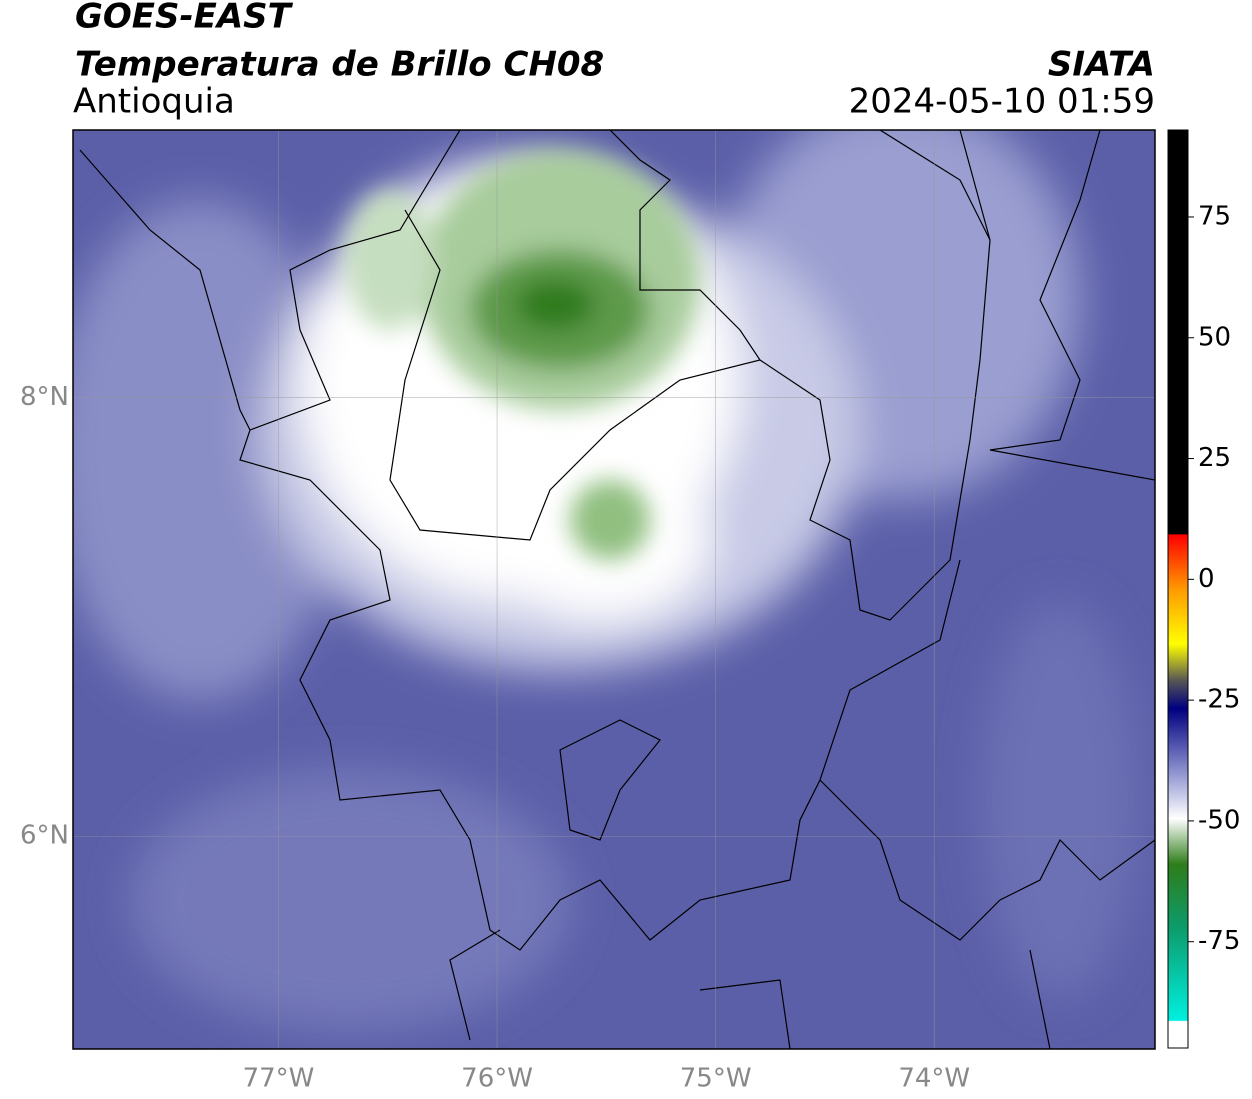 Image resolution: width=1252 pixels, height=1099 pixels. Describe the element at coordinates (339, 65) in the screenshot. I see `subtitle: Temperatura de Brillo CH08` at that location.